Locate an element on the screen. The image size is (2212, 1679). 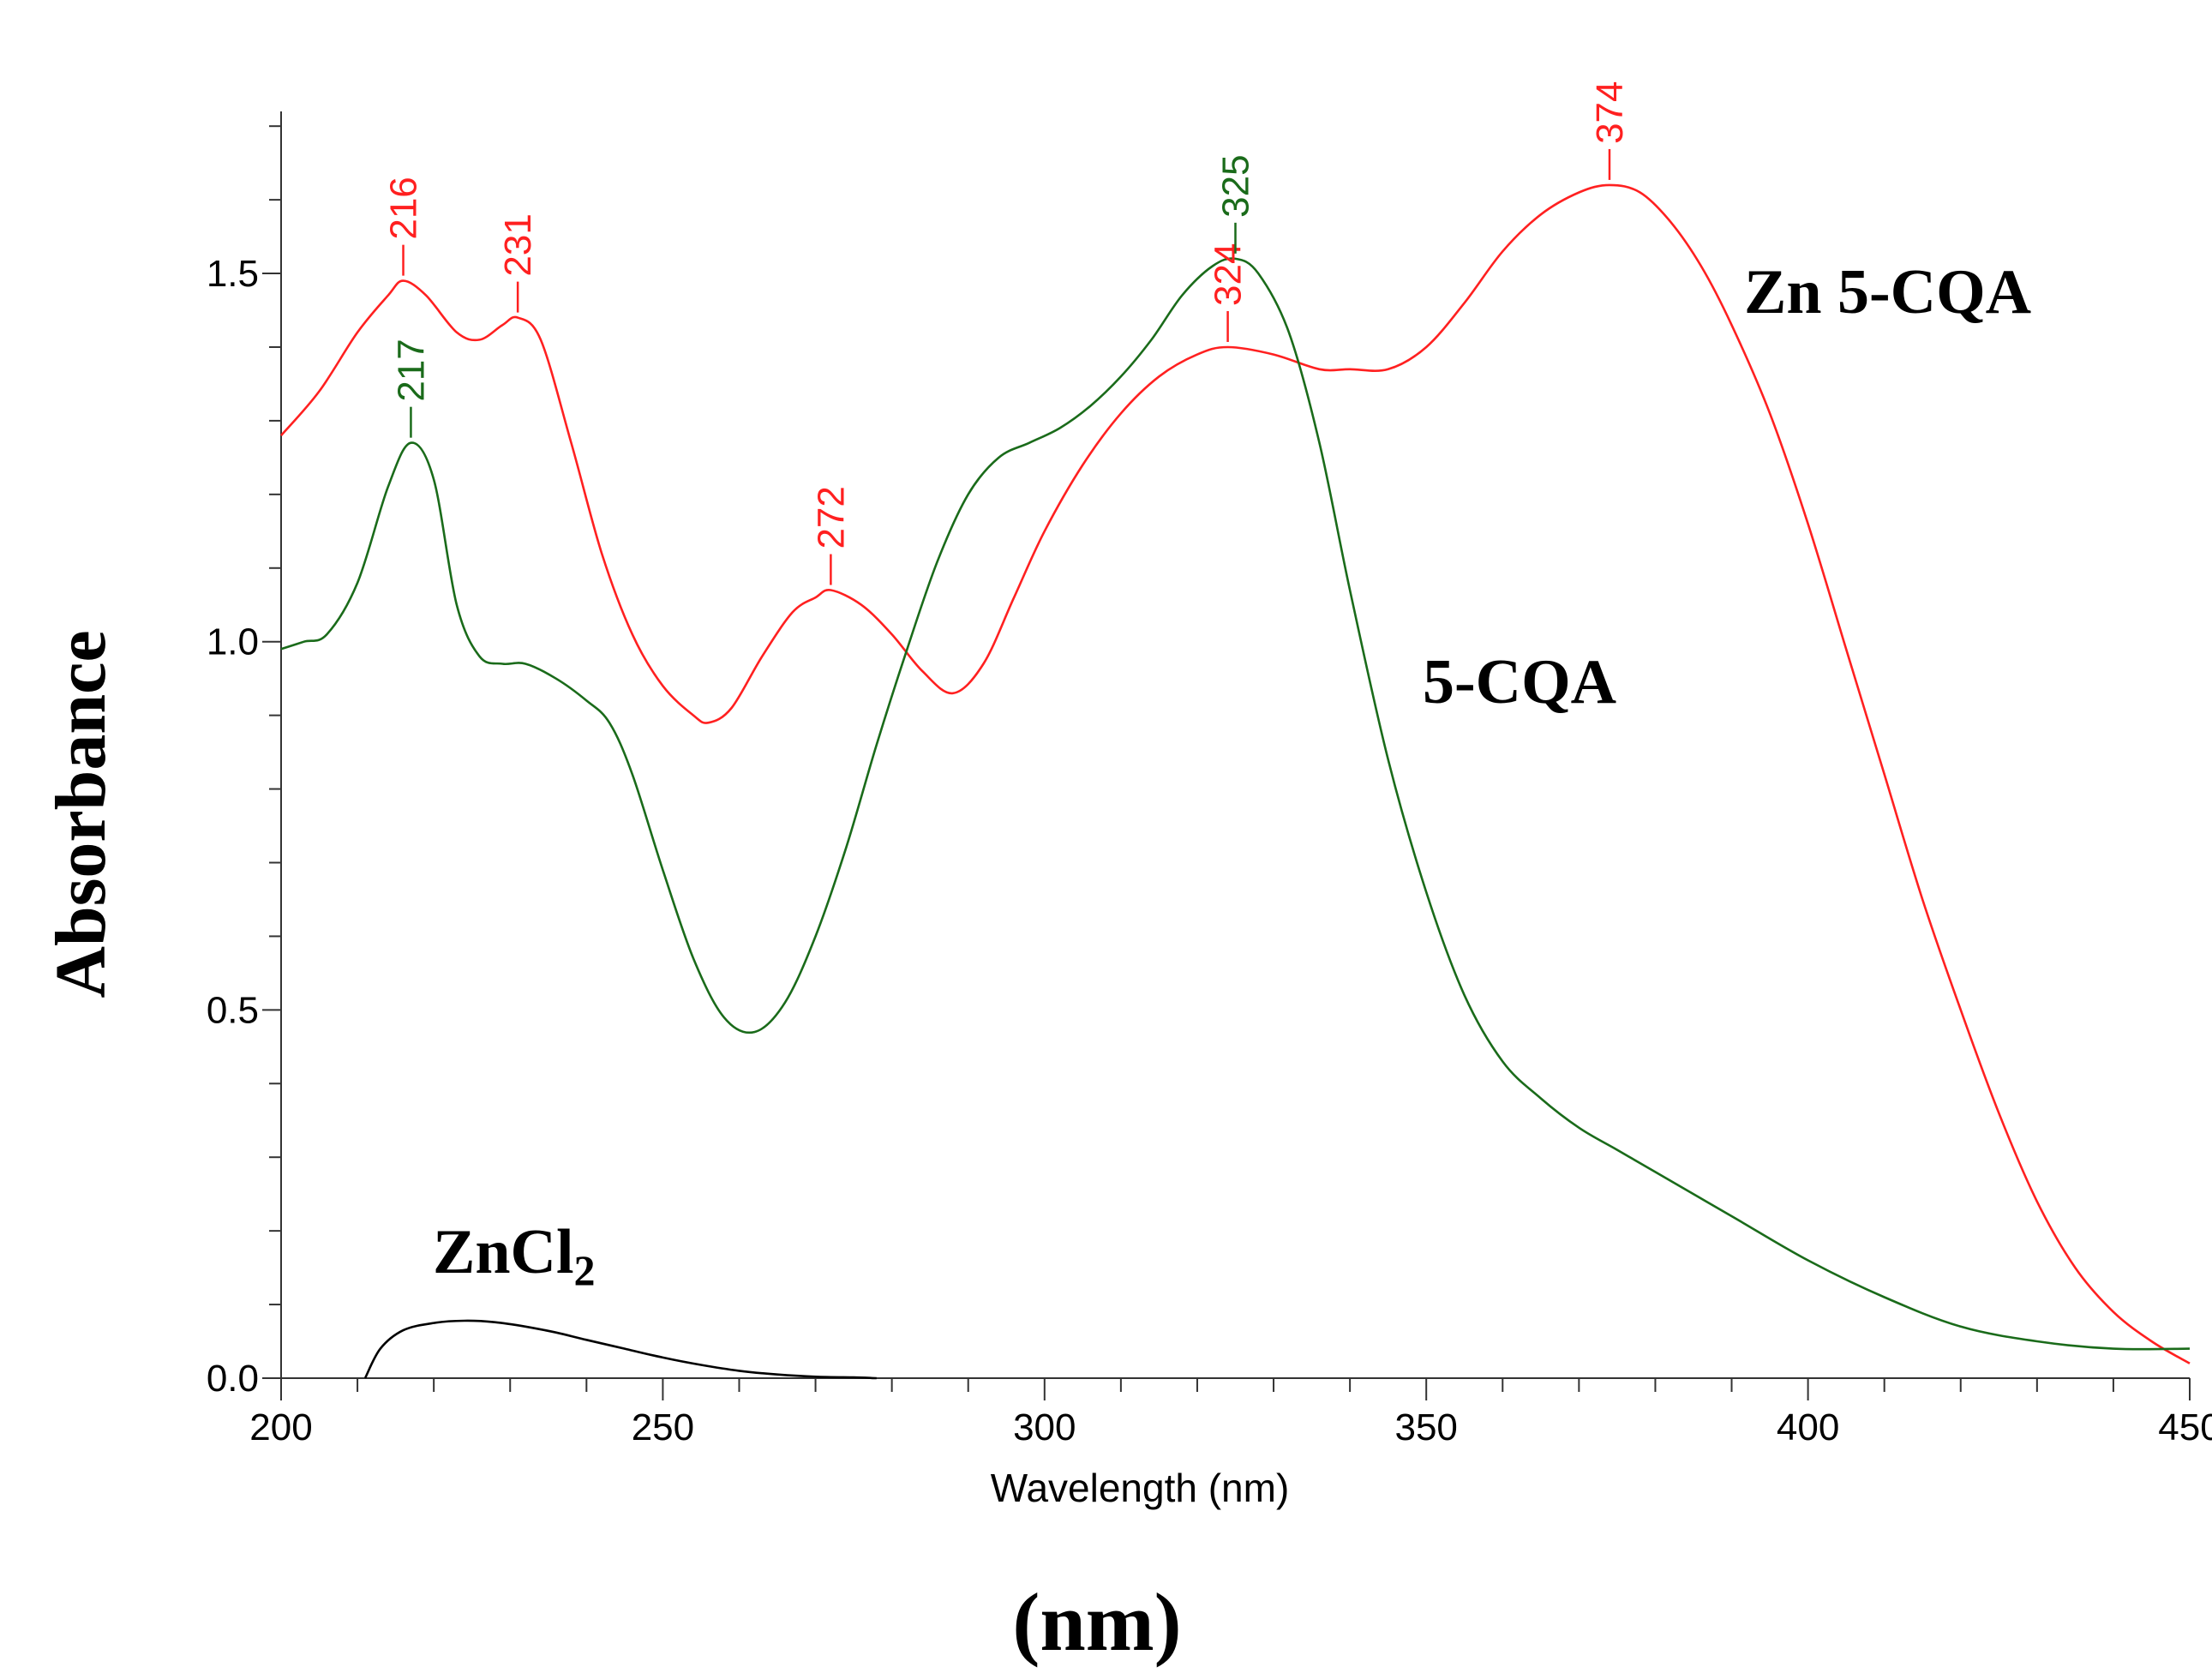
peak-annotation-272: 272 is located at coordinates (831, 535).